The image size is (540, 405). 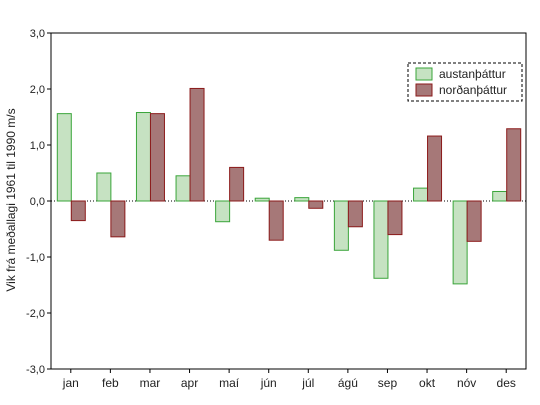 What do you see at coordinates (465, 82) in the screenshot?
I see `legend: austanþáttur norðanþáttur` at bounding box center [465, 82].